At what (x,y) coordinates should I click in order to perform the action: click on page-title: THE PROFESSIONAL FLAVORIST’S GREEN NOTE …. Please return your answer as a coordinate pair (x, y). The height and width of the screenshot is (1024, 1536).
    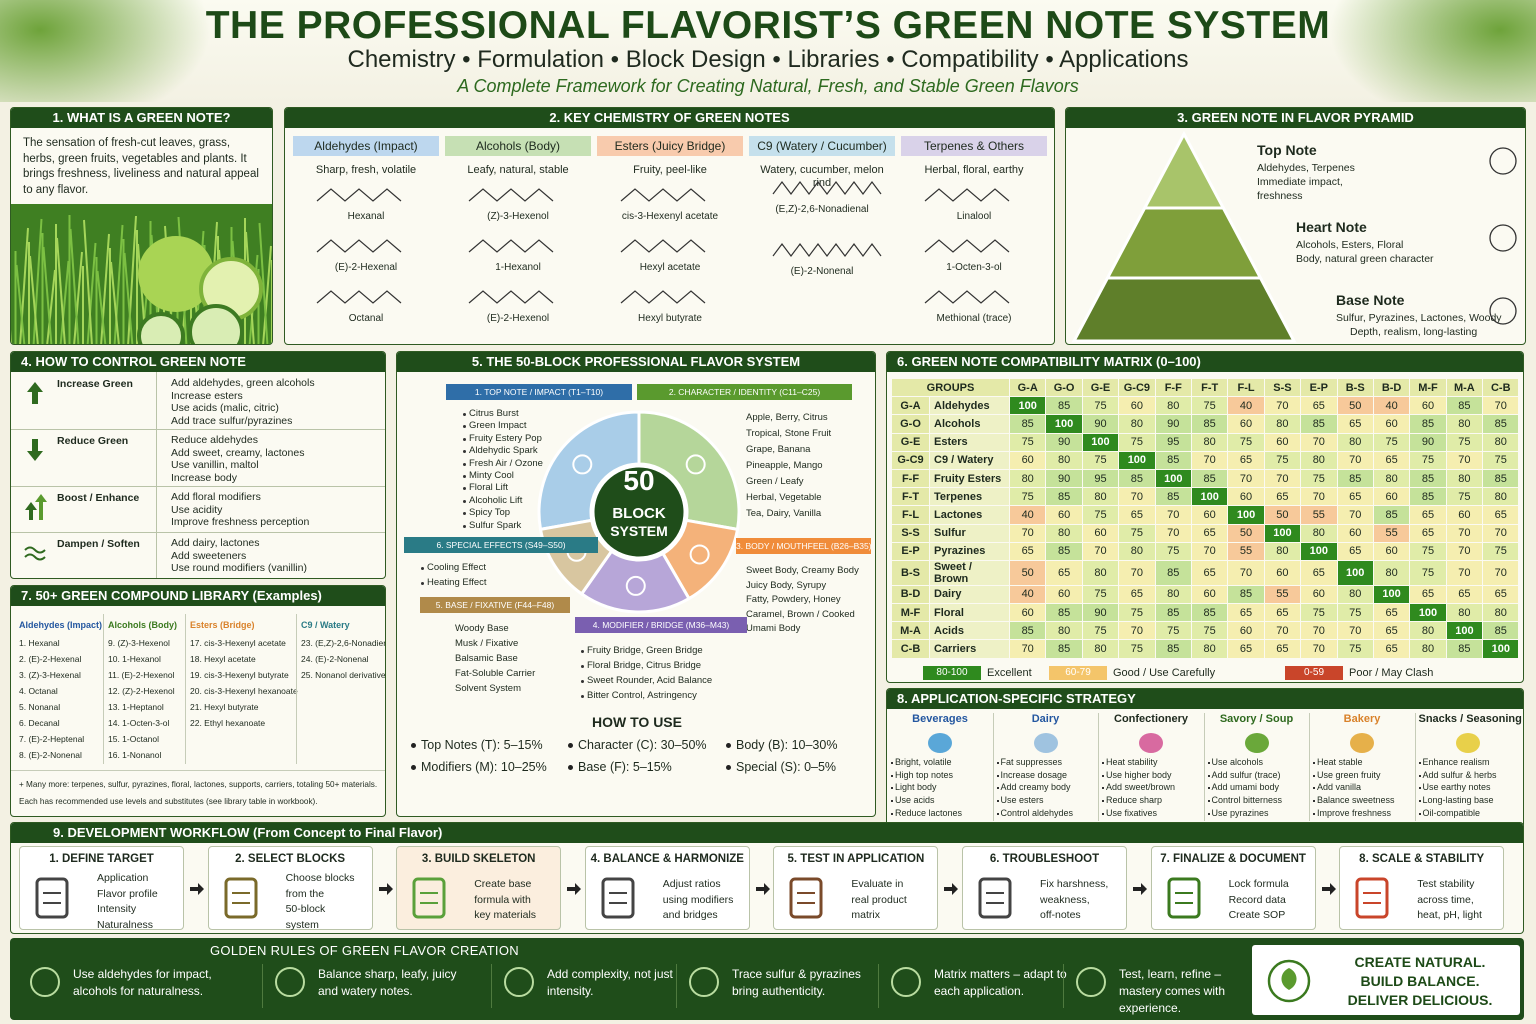
    Looking at the image, I should click on (768, 25).